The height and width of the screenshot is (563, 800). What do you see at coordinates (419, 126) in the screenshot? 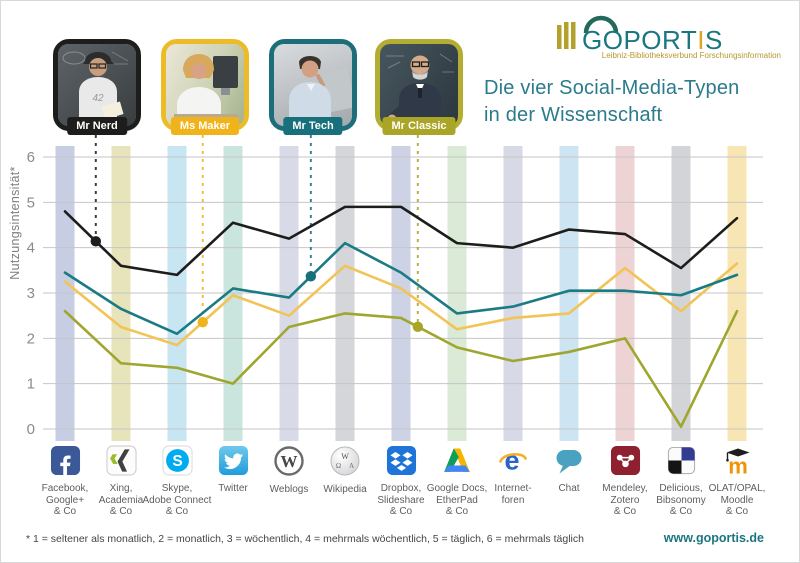
I see `persona-tag-mr-classic: Mr Classic` at bounding box center [419, 126].